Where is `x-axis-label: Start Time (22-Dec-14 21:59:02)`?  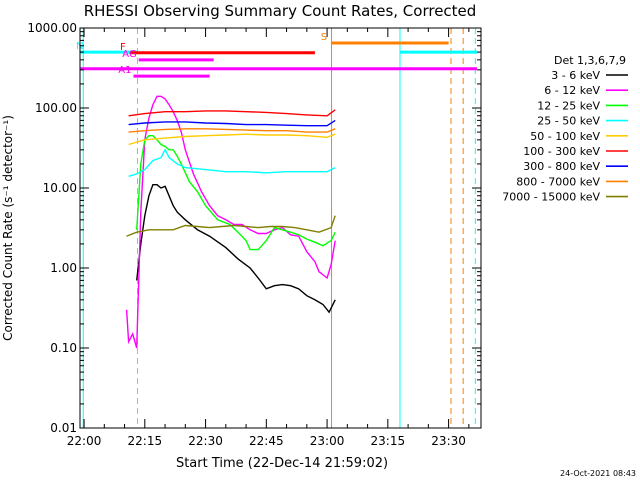 x-axis-label: Start Time (22-Dec-14 21:59:02) is located at coordinates (282, 463).